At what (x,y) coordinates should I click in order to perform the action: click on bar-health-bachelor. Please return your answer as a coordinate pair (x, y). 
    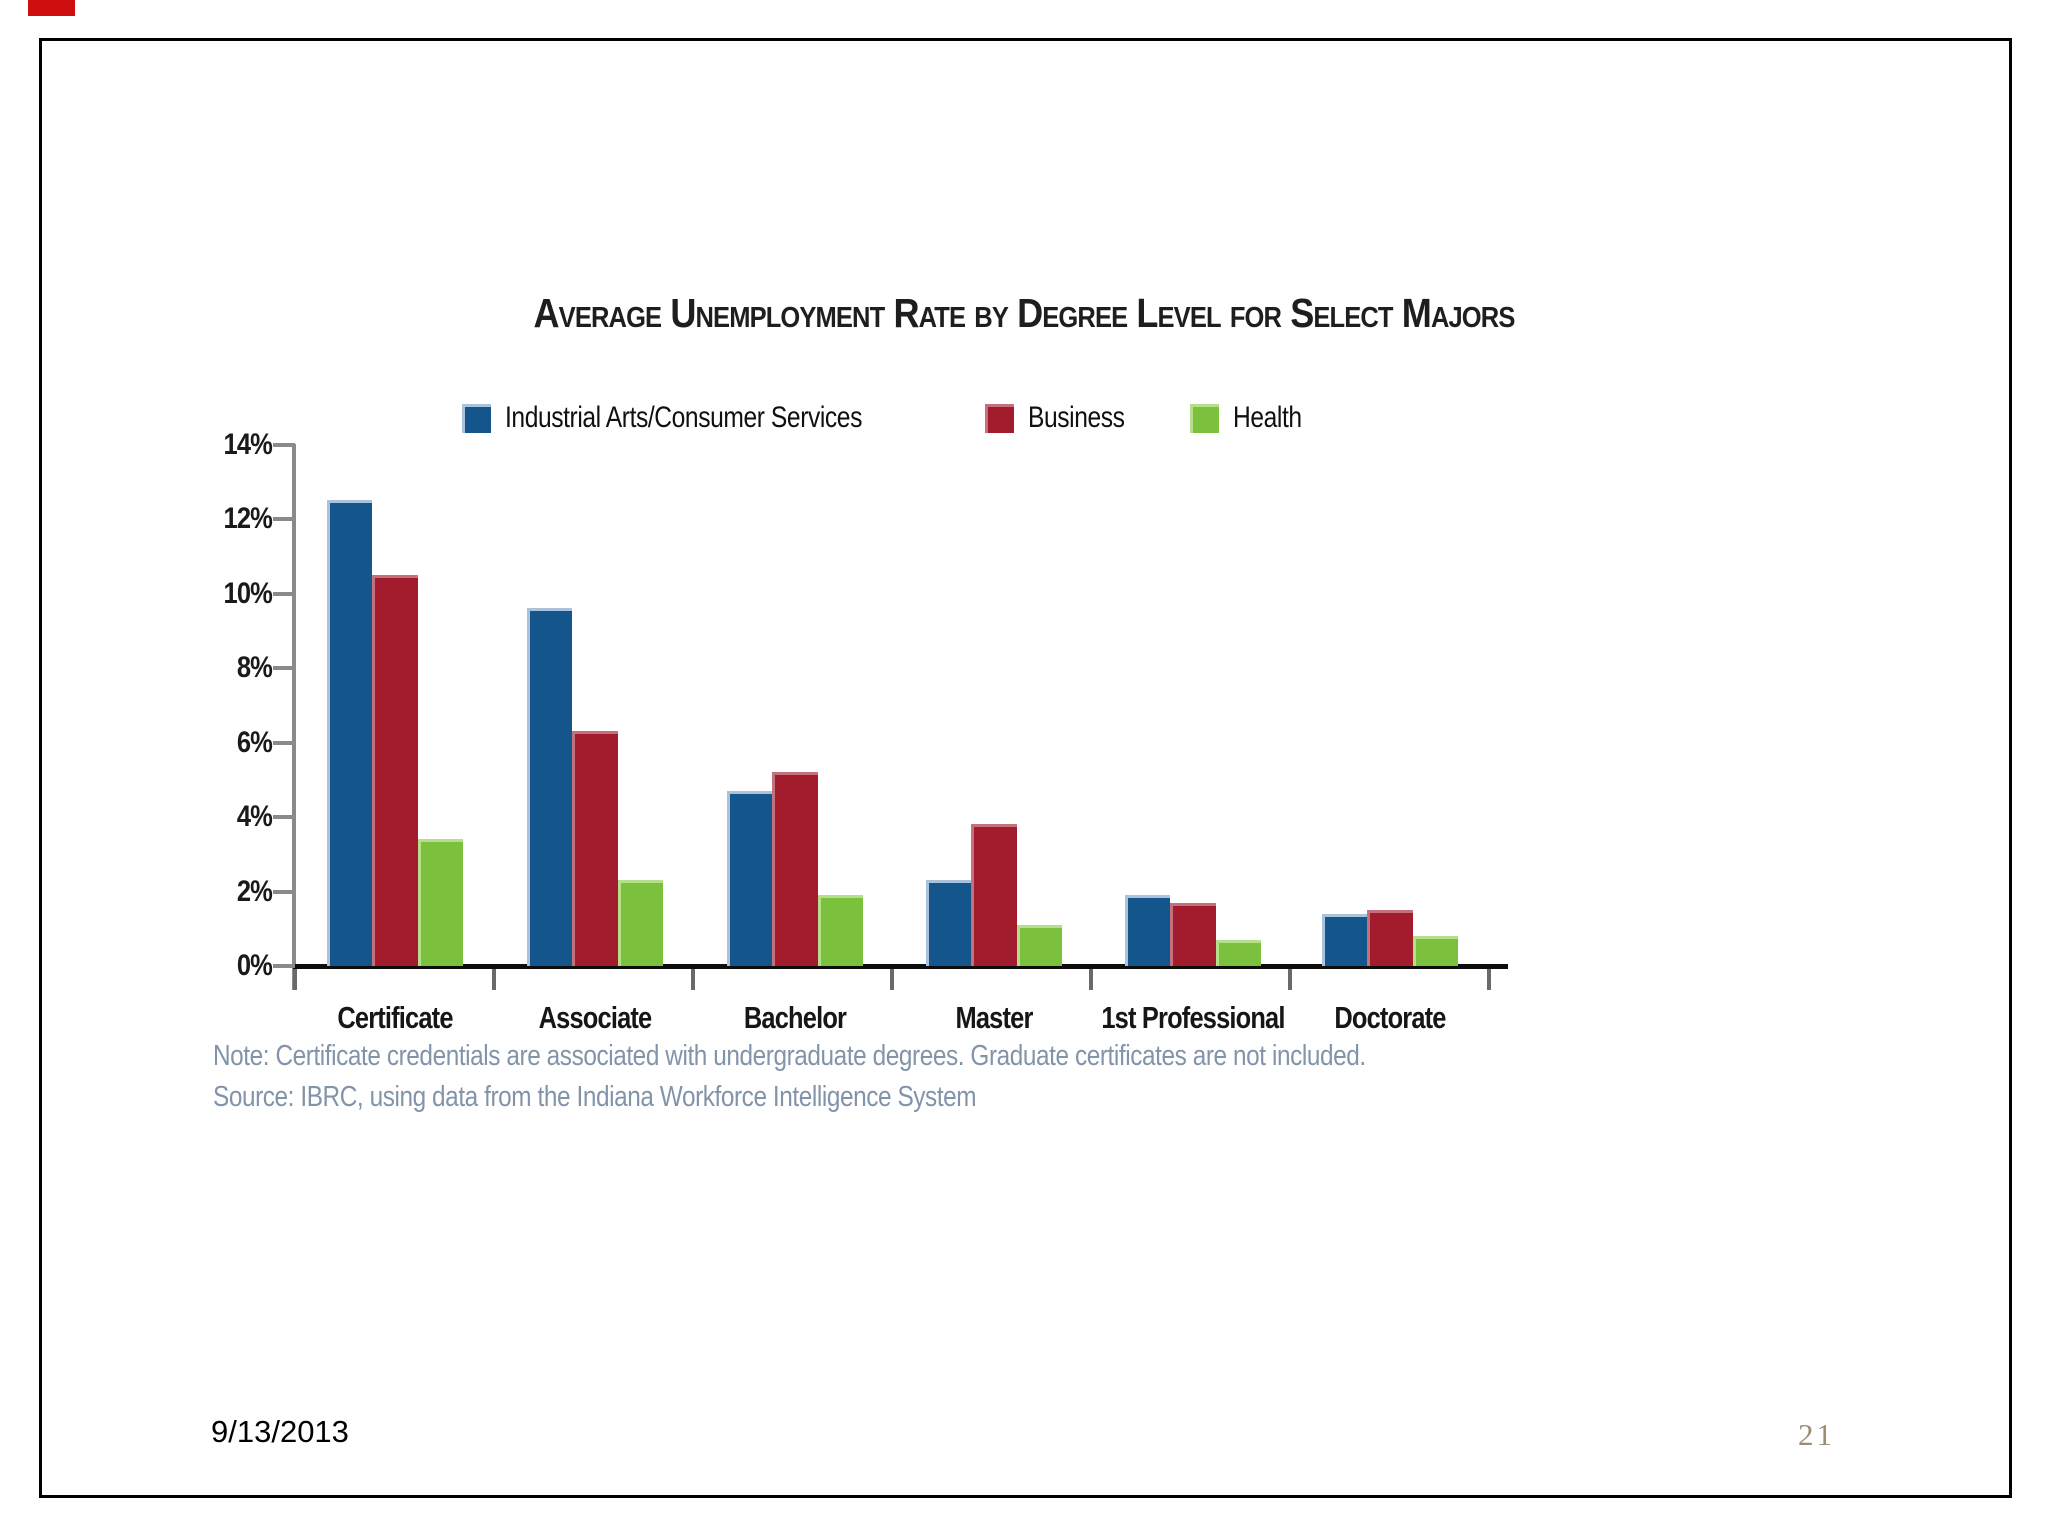
    Looking at the image, I should click on (840, 930).